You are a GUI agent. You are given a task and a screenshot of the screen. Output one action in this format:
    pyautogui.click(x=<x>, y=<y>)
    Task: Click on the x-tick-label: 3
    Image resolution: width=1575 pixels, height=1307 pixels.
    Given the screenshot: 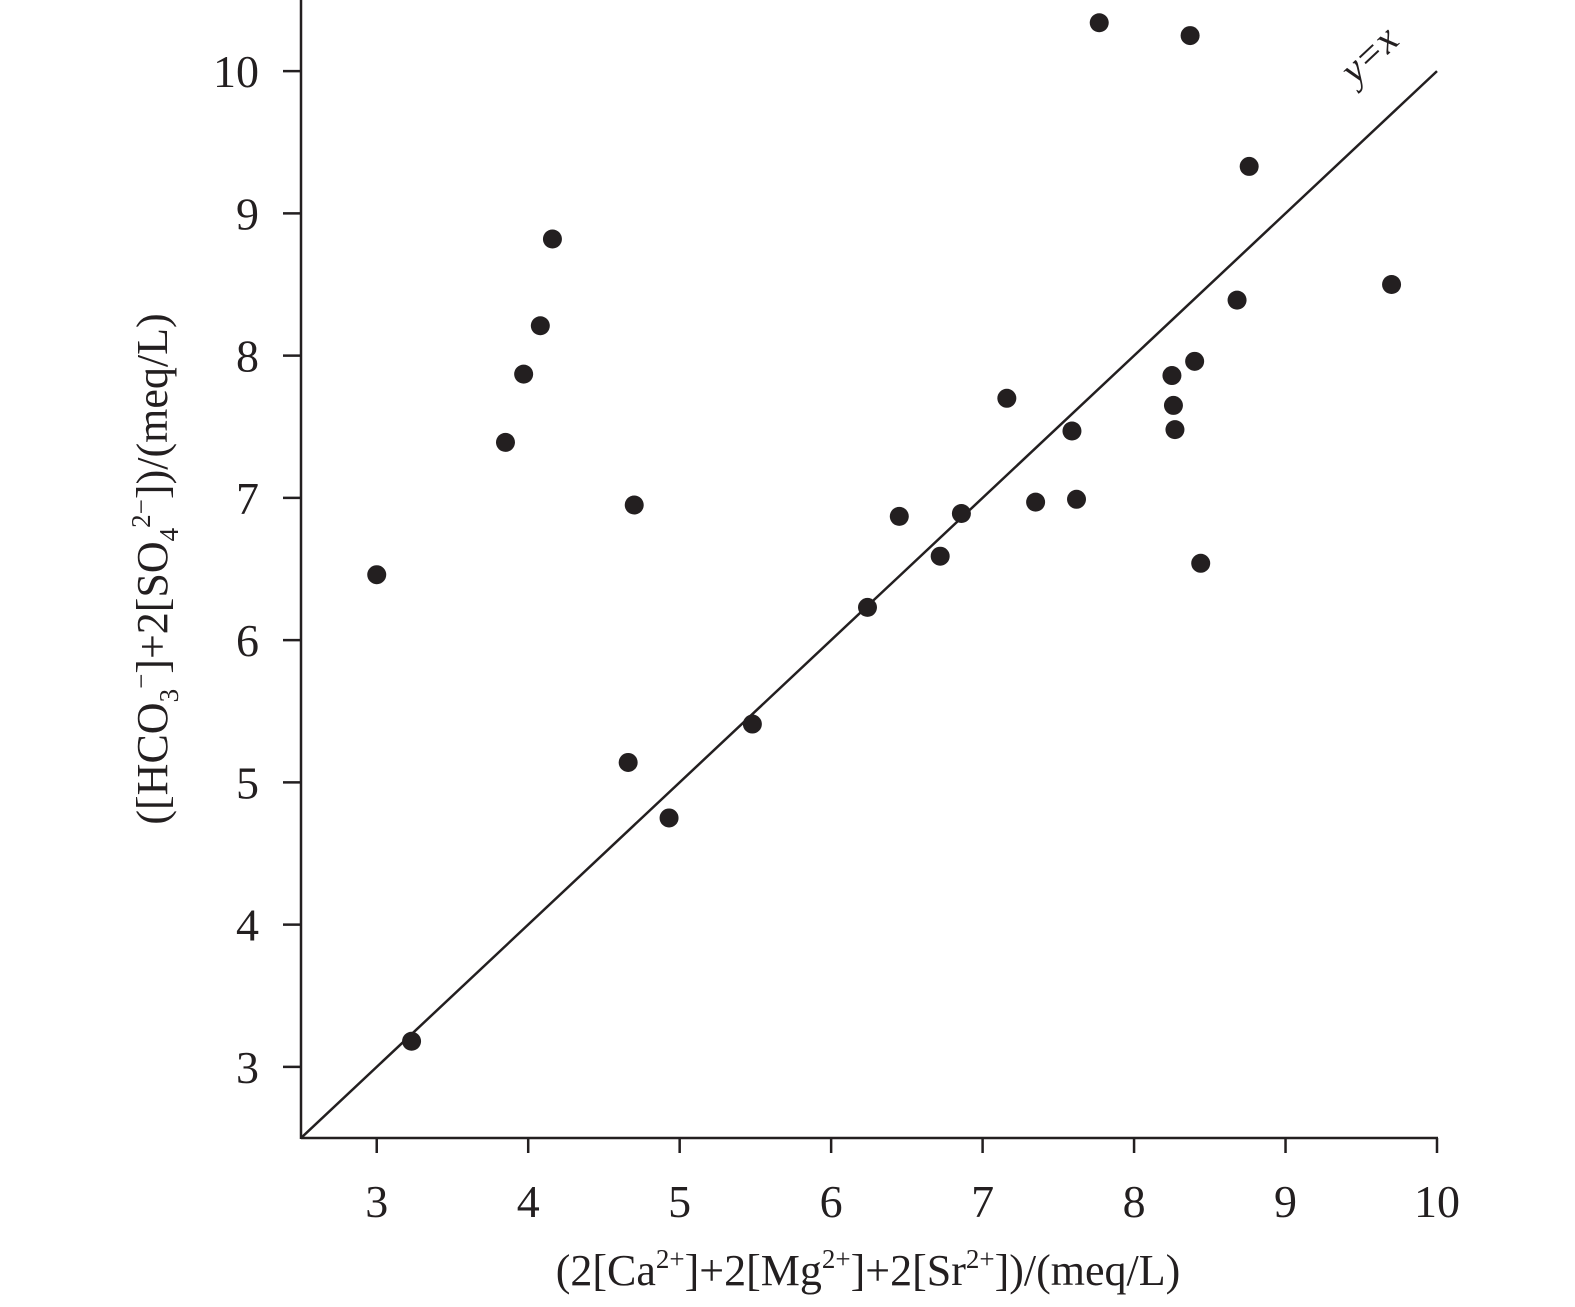 What is the action you would take?
    pyautogui.click(x=376, y=1201)
    